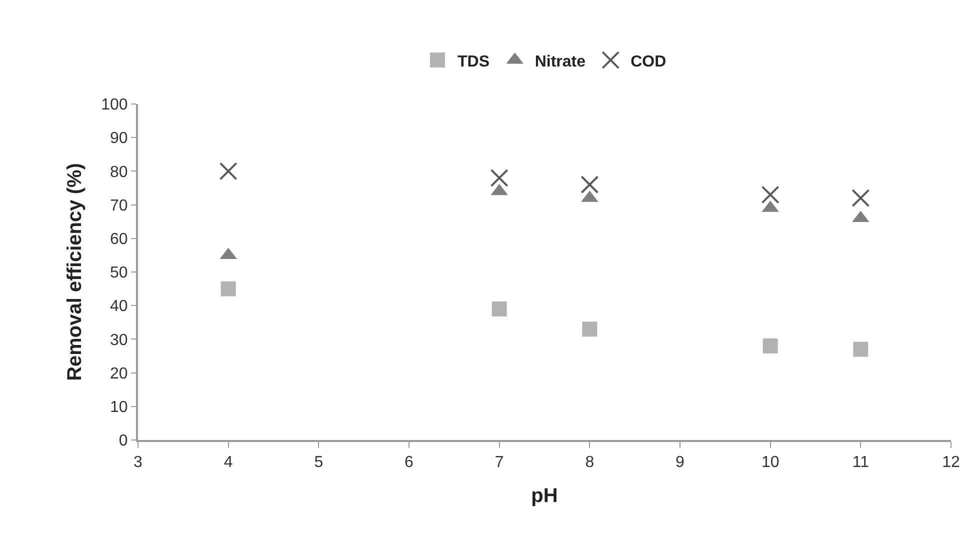  Describe the element at coordinates (114, 105) in the screenshot. I see `y-tick-label: 100` at that location.